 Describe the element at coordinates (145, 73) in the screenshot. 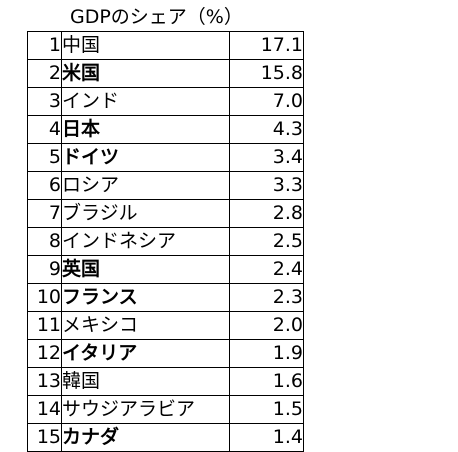

I see `country-cell: 米国` at that location.